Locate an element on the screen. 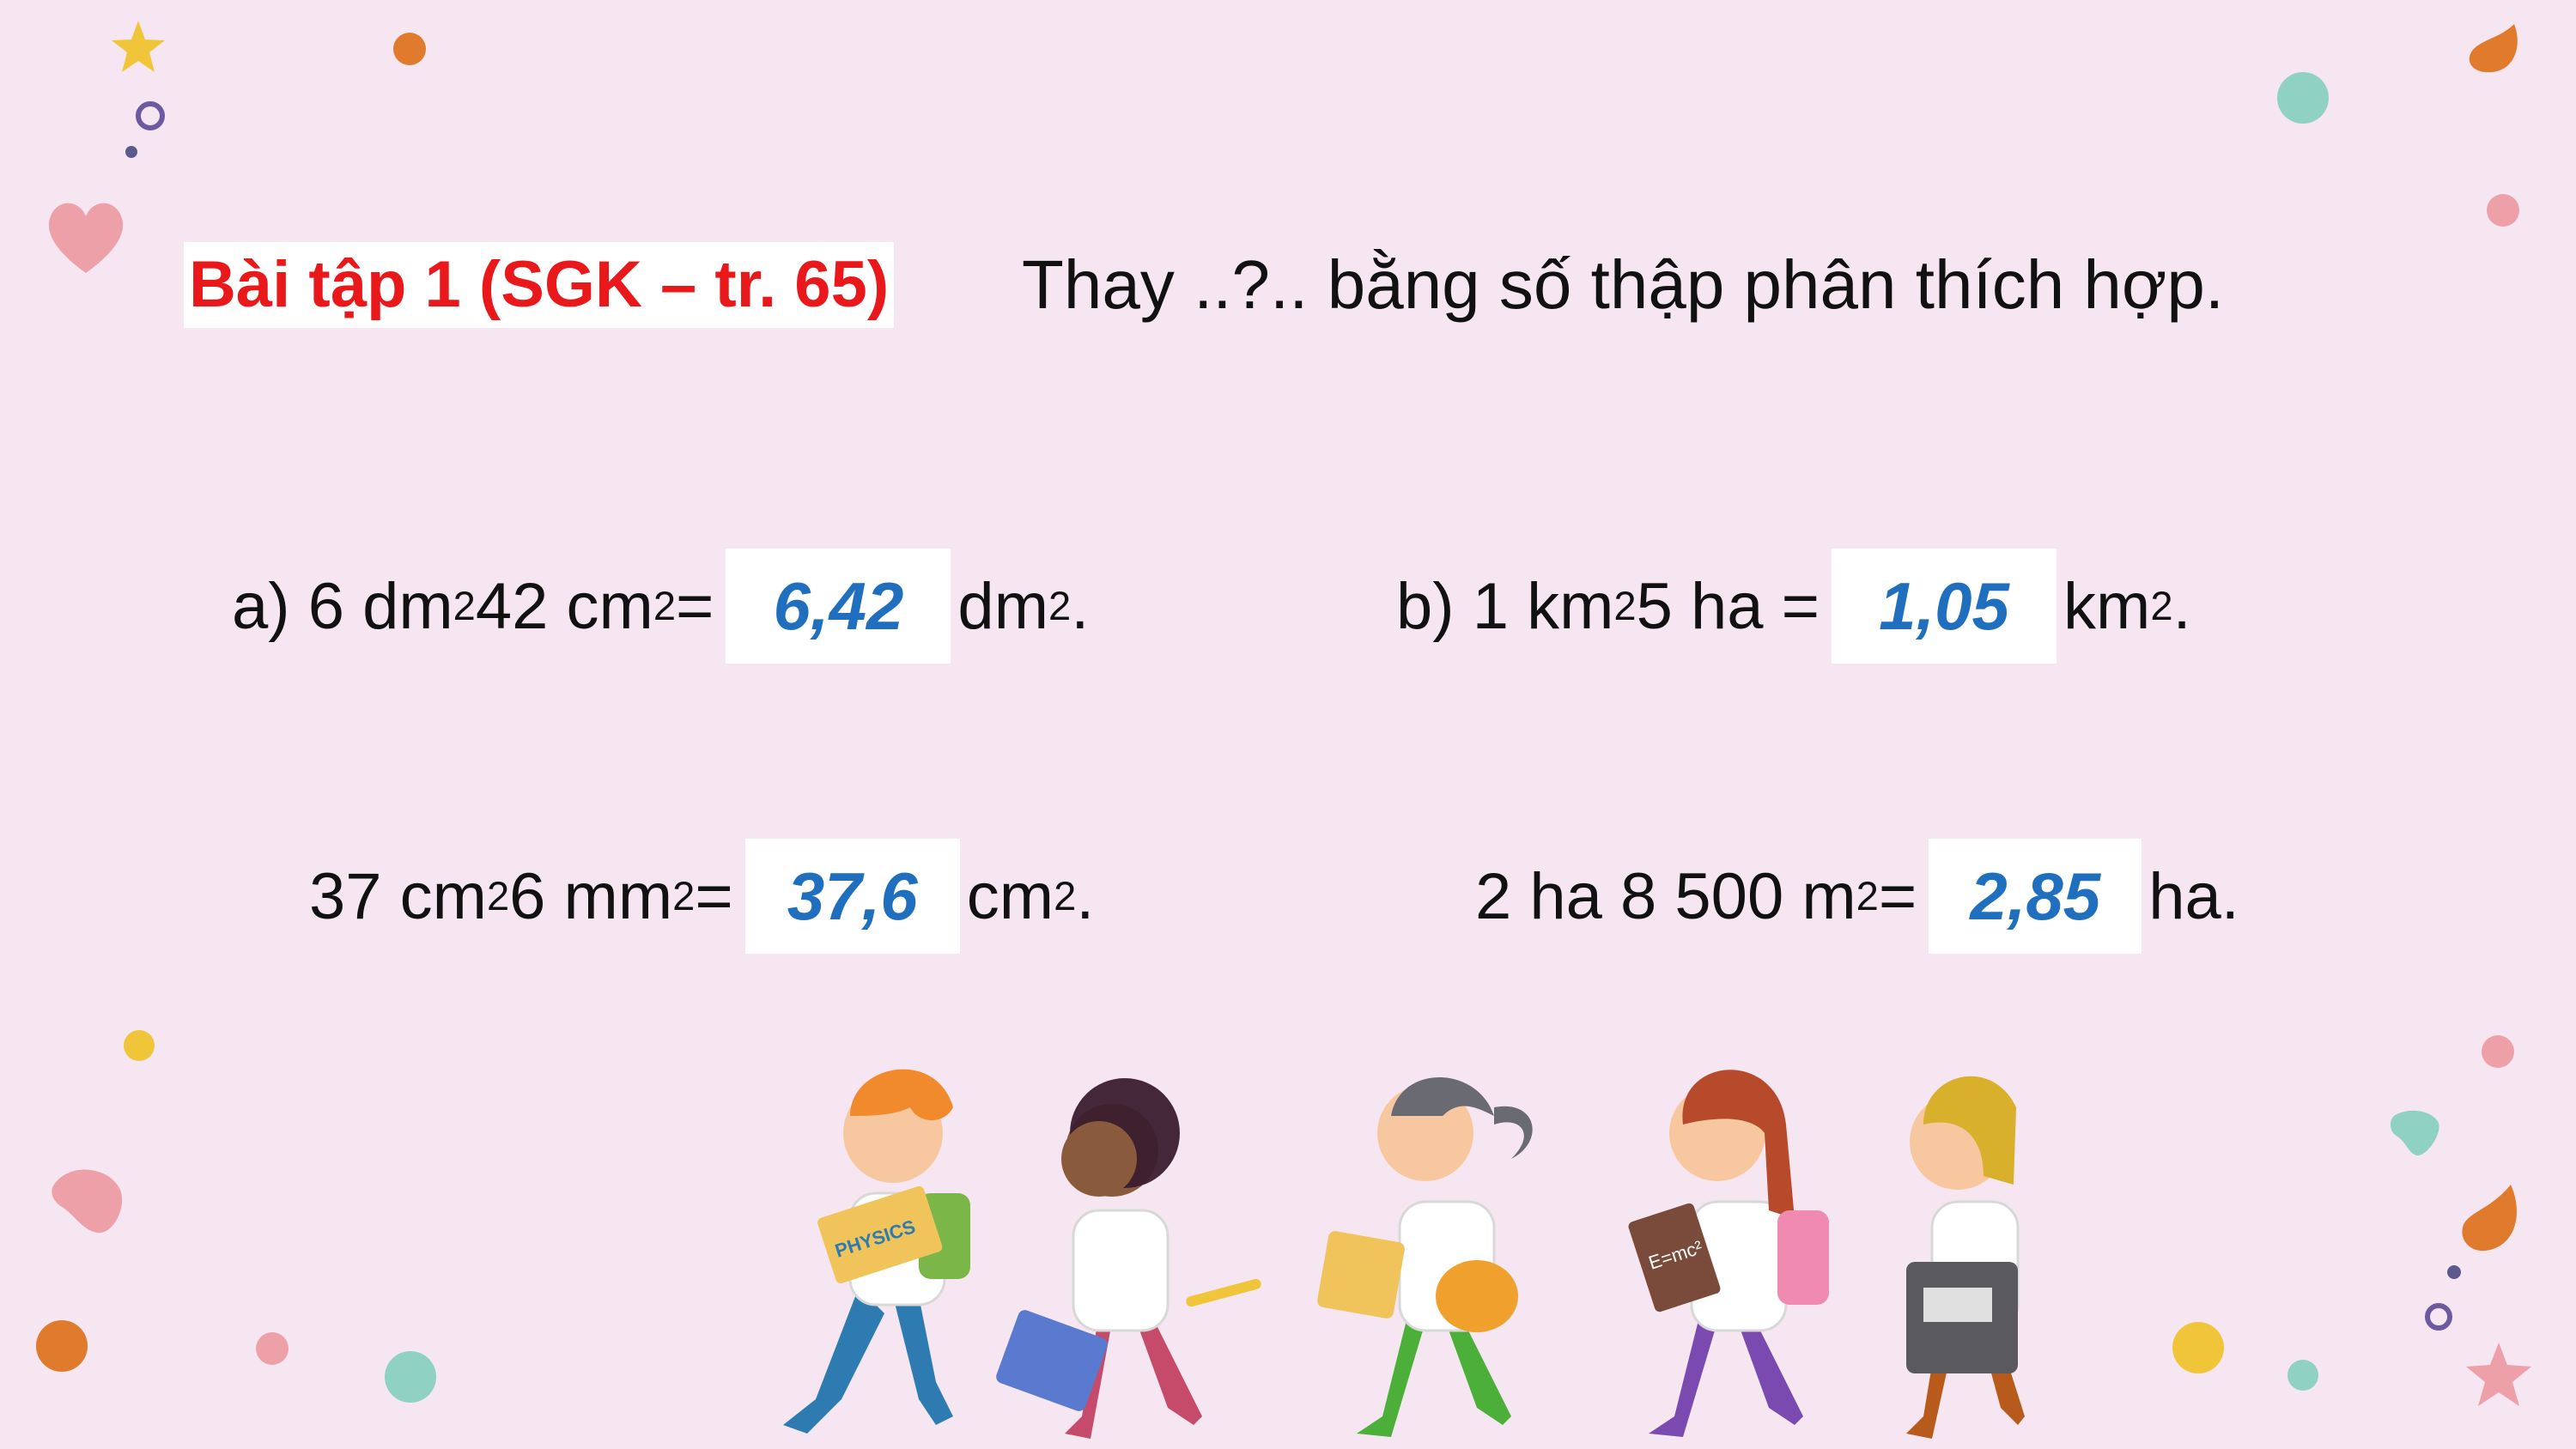 This screenshot has height=1449, width=2576. exercise-label: Bài tập 1 (SGK – tr. 65) is located at coordinates (539, 285).